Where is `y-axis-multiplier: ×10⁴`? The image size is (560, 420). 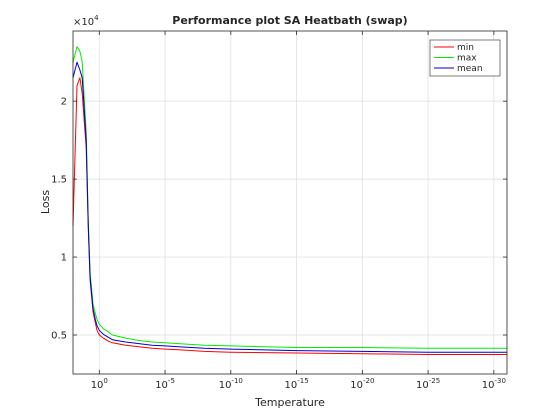
y-axis-multiplier: ×10⁴ is located at coordinates (86, 21).